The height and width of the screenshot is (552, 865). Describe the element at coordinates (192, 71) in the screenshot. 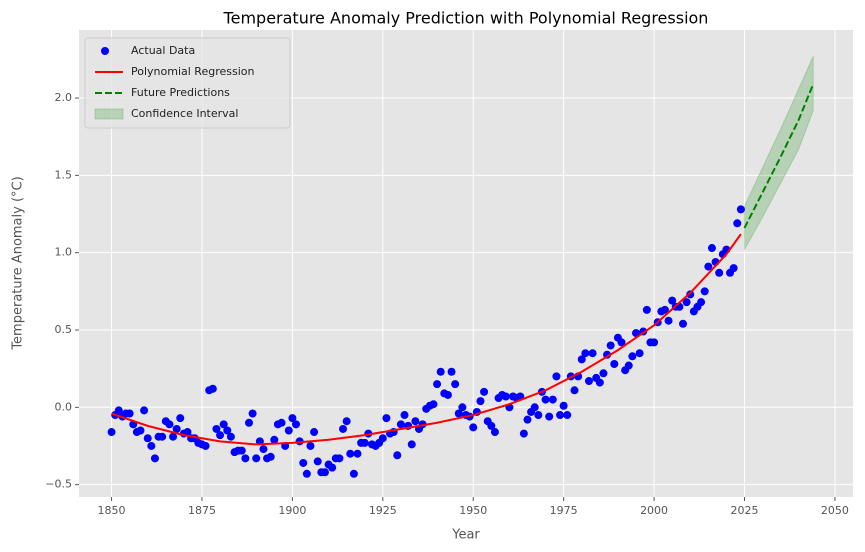

I see `legend-label: Polynomial Regression` at that location.